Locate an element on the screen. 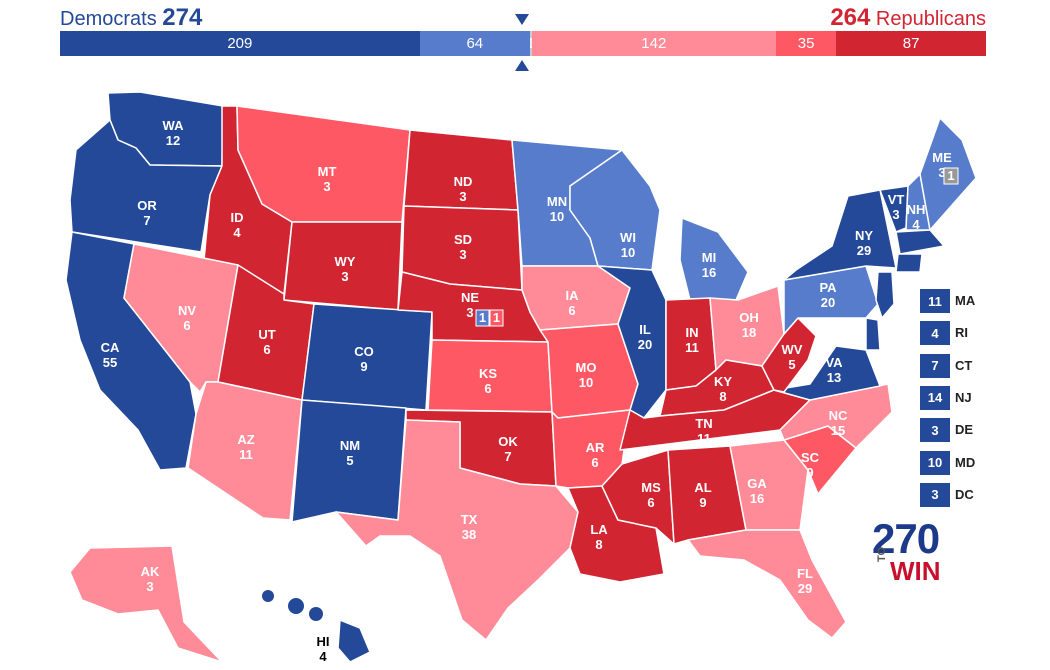 The height and width of the screenshot is (670, 1050). state-label-ut: UT 6 is located at coordinates (266, 342).